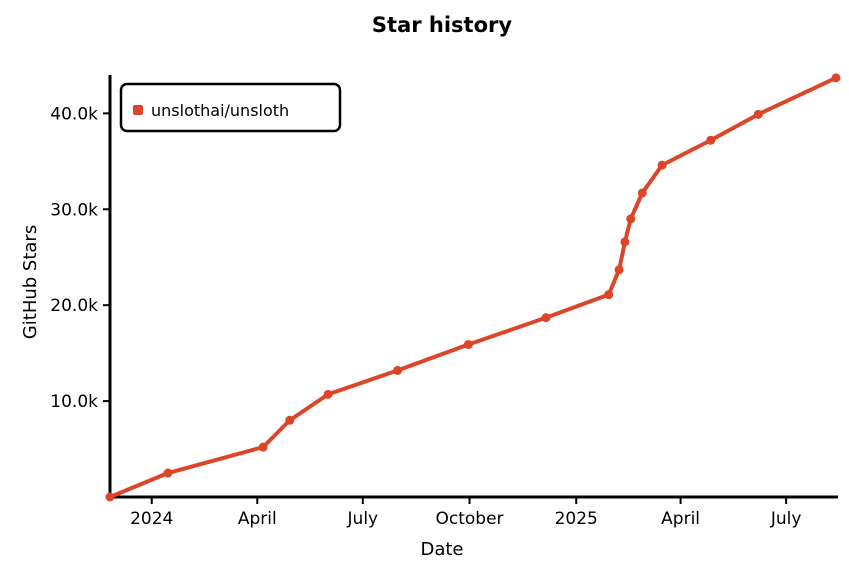 The width and height of the screenshot is (849, 562). What do you see at coordinates (469, 519) in the screenshot?
I see `x-tick-label: October` at bounding box center [469, 519].